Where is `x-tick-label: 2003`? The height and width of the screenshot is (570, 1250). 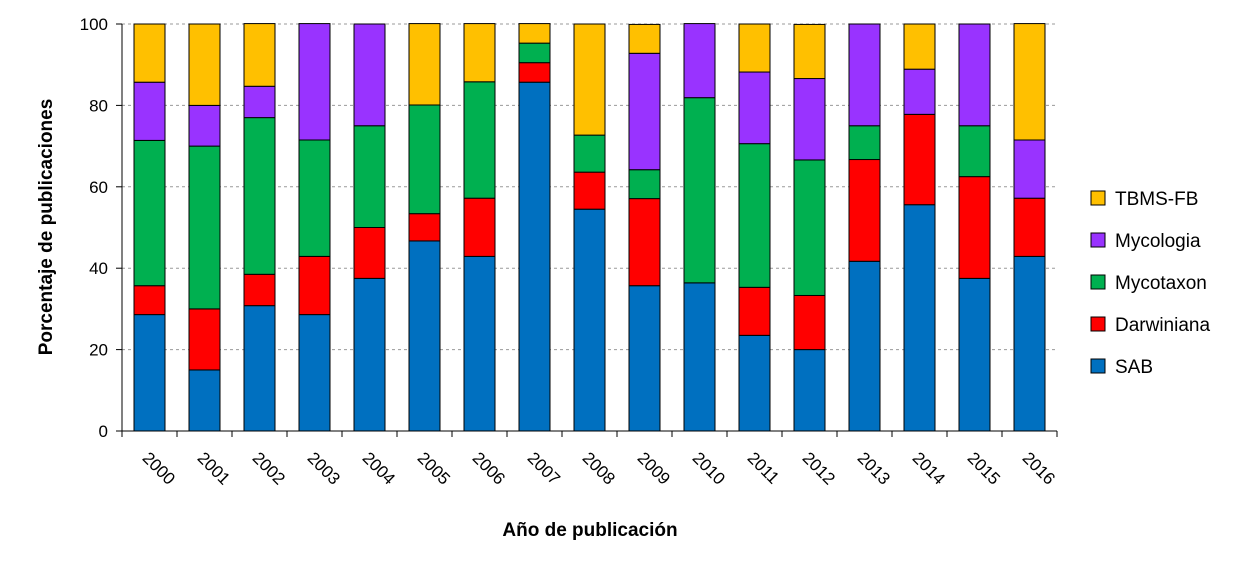
x-tick-label: 2003 is located at coordinates (324, 468).